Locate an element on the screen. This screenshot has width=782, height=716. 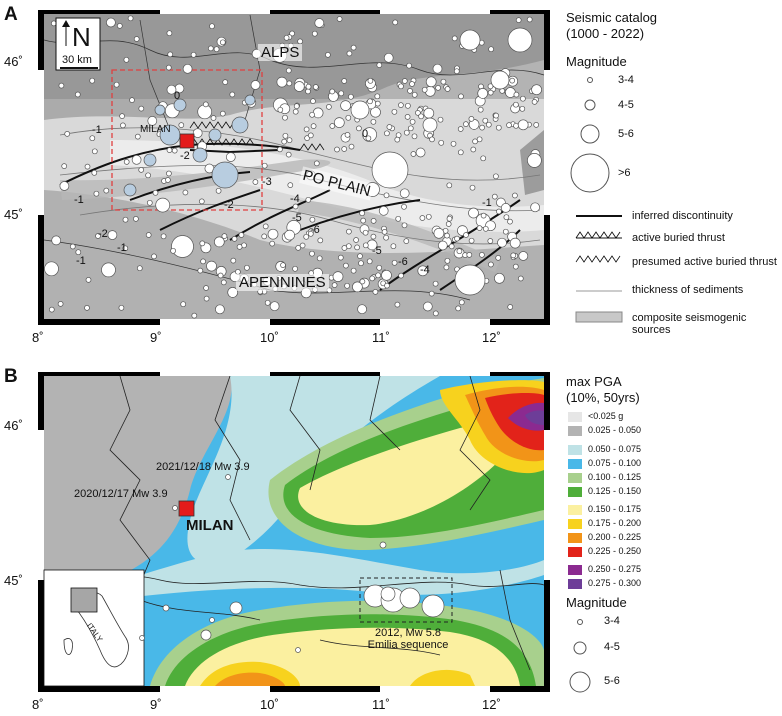
contour-label: -3 is located at coordinates (267, 182).